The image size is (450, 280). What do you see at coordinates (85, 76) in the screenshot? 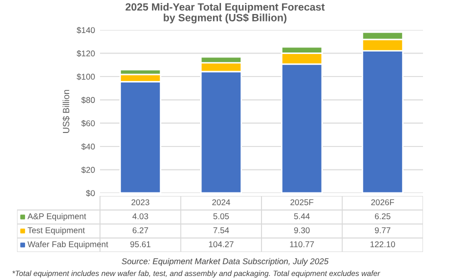
I see `y-tick-label: $100` at bounding box center [85, 76].